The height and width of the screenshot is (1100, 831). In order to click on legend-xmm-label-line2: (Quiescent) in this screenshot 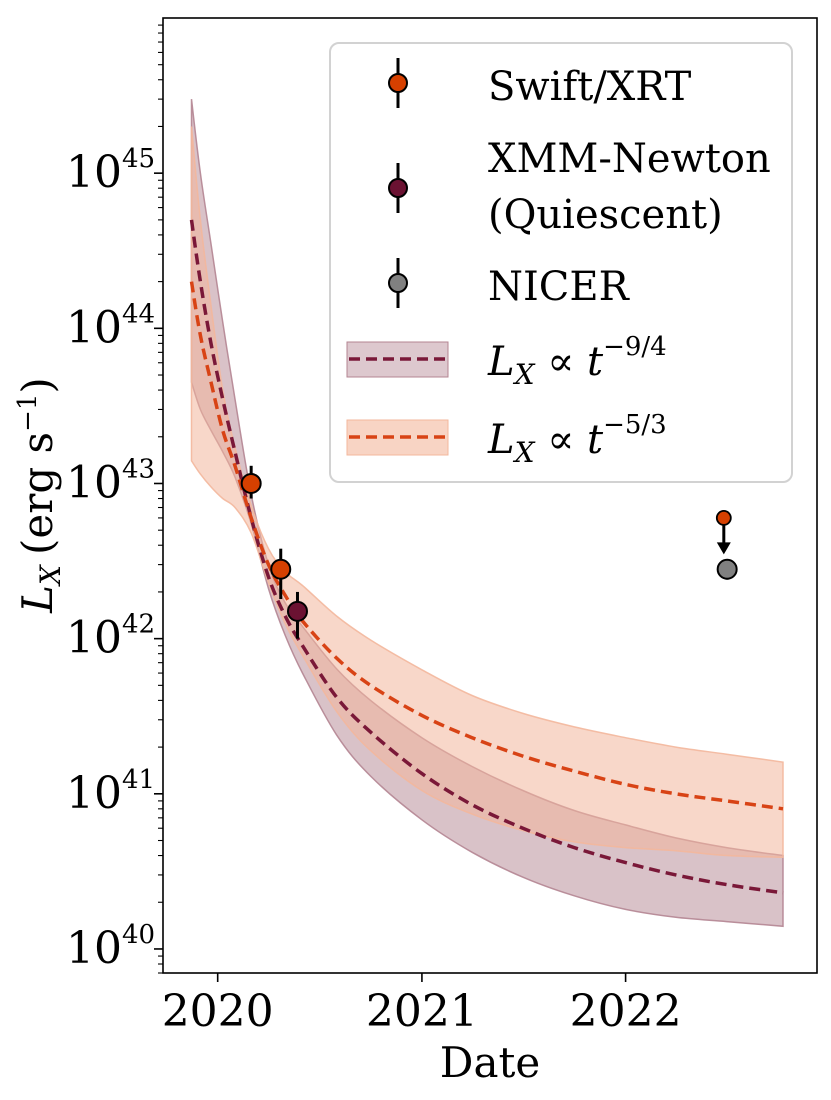, I will do `click(605, 215)`.